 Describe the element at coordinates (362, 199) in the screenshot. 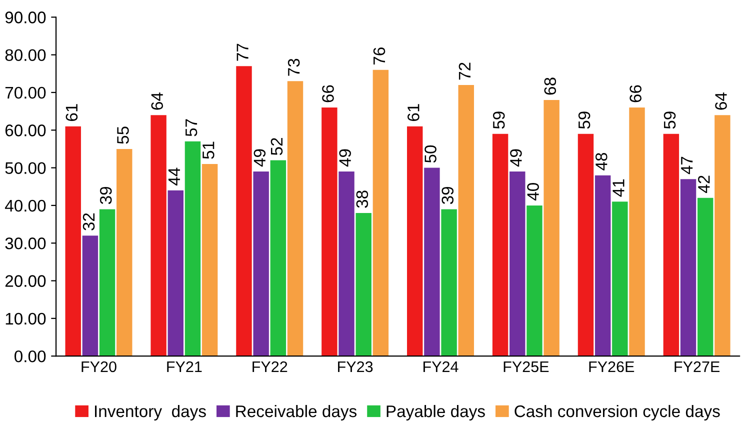

I see `data-label: 38` at that location.